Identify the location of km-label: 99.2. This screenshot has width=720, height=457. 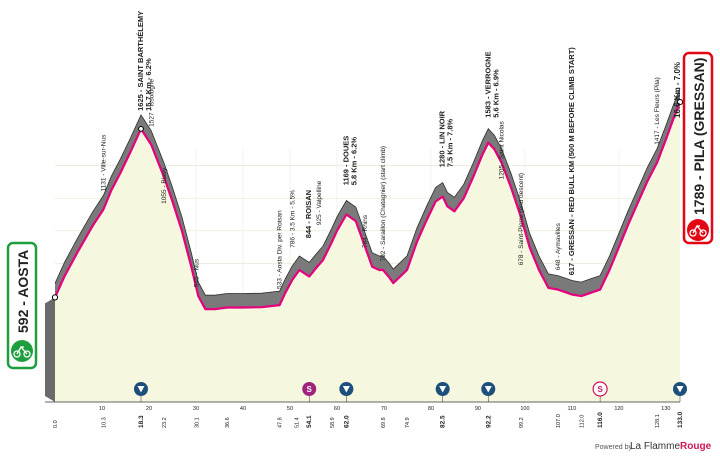
(522, 422).